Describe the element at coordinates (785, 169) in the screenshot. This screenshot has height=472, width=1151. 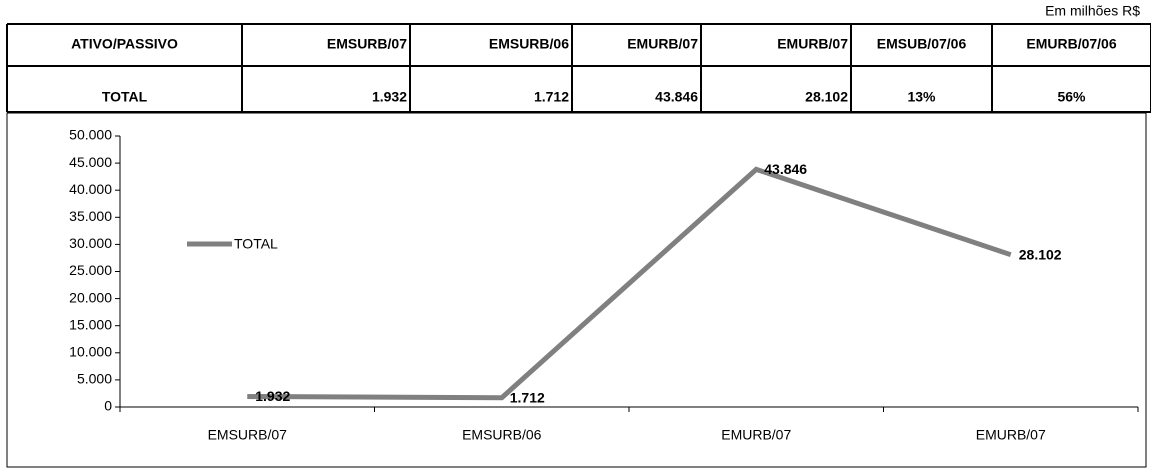
I see `data-label: 43.846` at that location.